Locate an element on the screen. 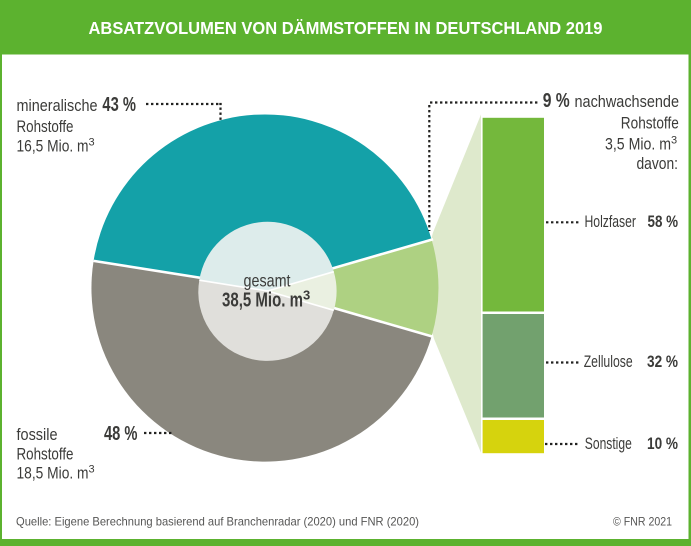 Image resolution: width=691 pixels, height=546 pixels. svg-text: davon: is located at coordinates (658, 163).